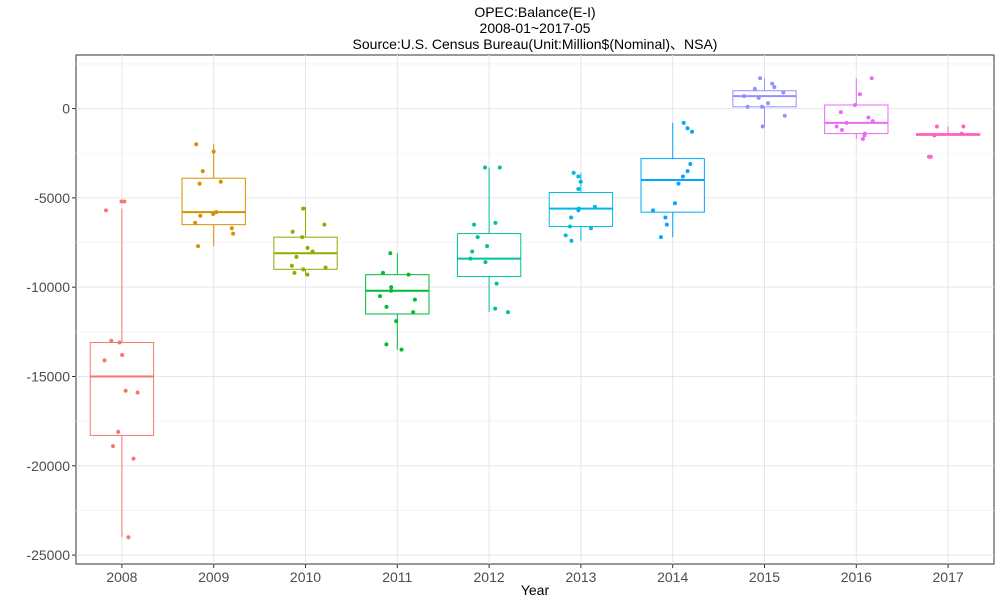 Image resolution: width=1000 pixels, height=600 pixels. What do you see at coordinates (66, 109) in the screenshot?
I see `y-tick-label: 0` at bounding box center [66, 109].